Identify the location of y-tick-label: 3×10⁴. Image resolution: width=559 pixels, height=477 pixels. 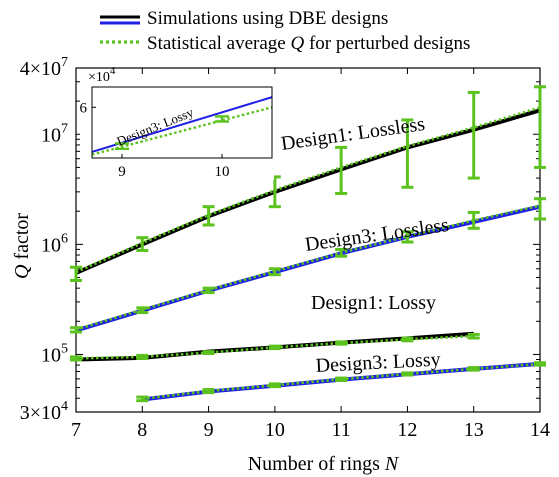
(44, 411).